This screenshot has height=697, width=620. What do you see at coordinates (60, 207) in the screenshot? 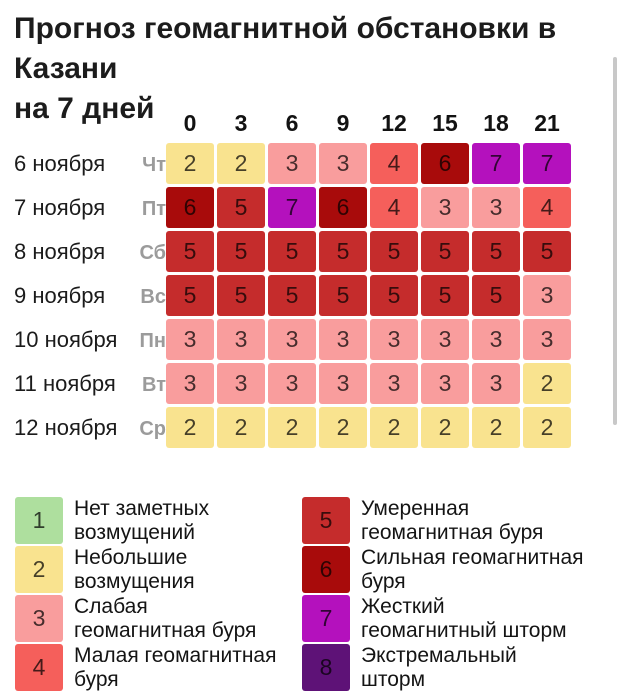
I see `date-label: 7 ноября` at bounding box center [60, 207].